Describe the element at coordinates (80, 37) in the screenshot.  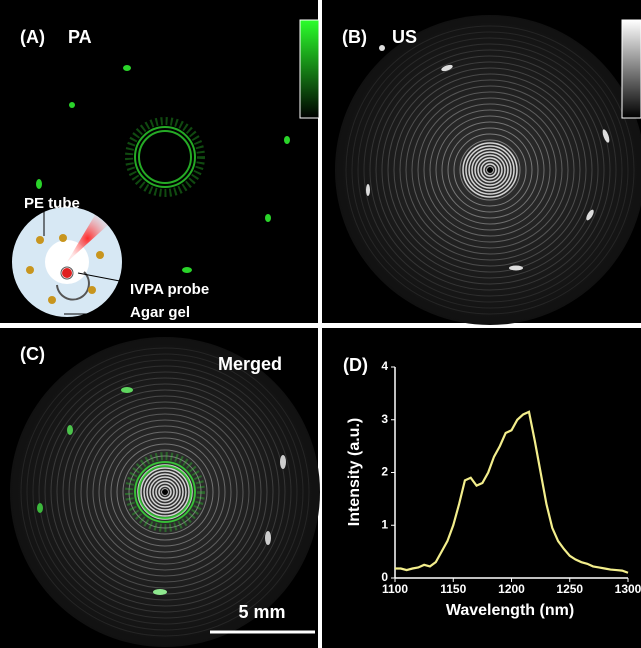
I see `panel-title: PA` at that location.